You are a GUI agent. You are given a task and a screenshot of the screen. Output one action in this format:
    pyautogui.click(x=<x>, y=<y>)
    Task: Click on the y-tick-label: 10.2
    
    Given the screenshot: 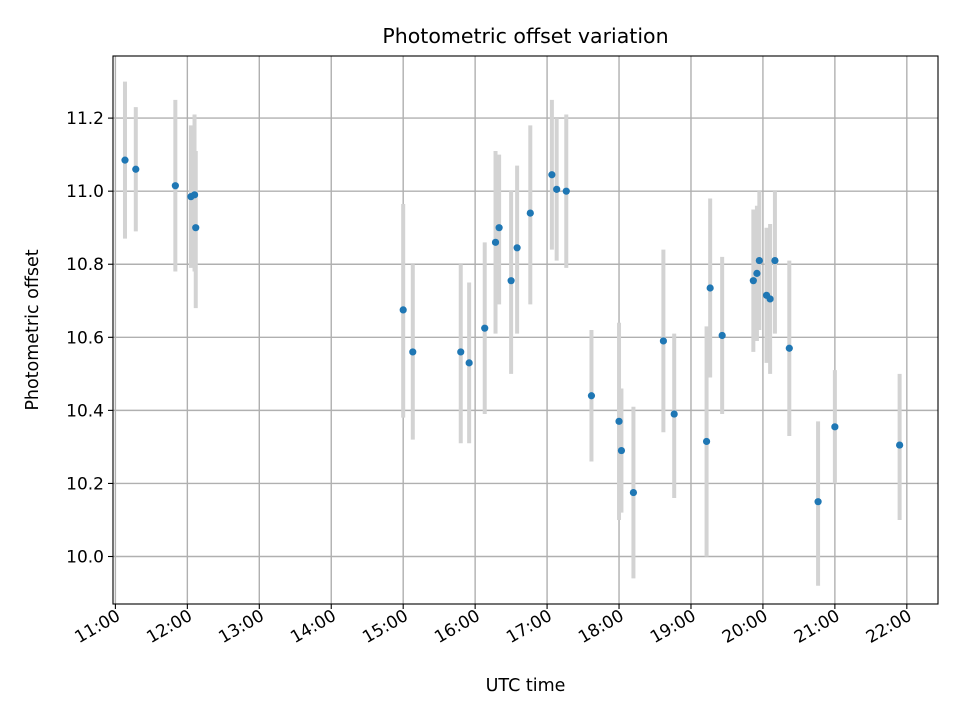 What is the action you would take?
    pyautogui.click(x=85, y=484)
    